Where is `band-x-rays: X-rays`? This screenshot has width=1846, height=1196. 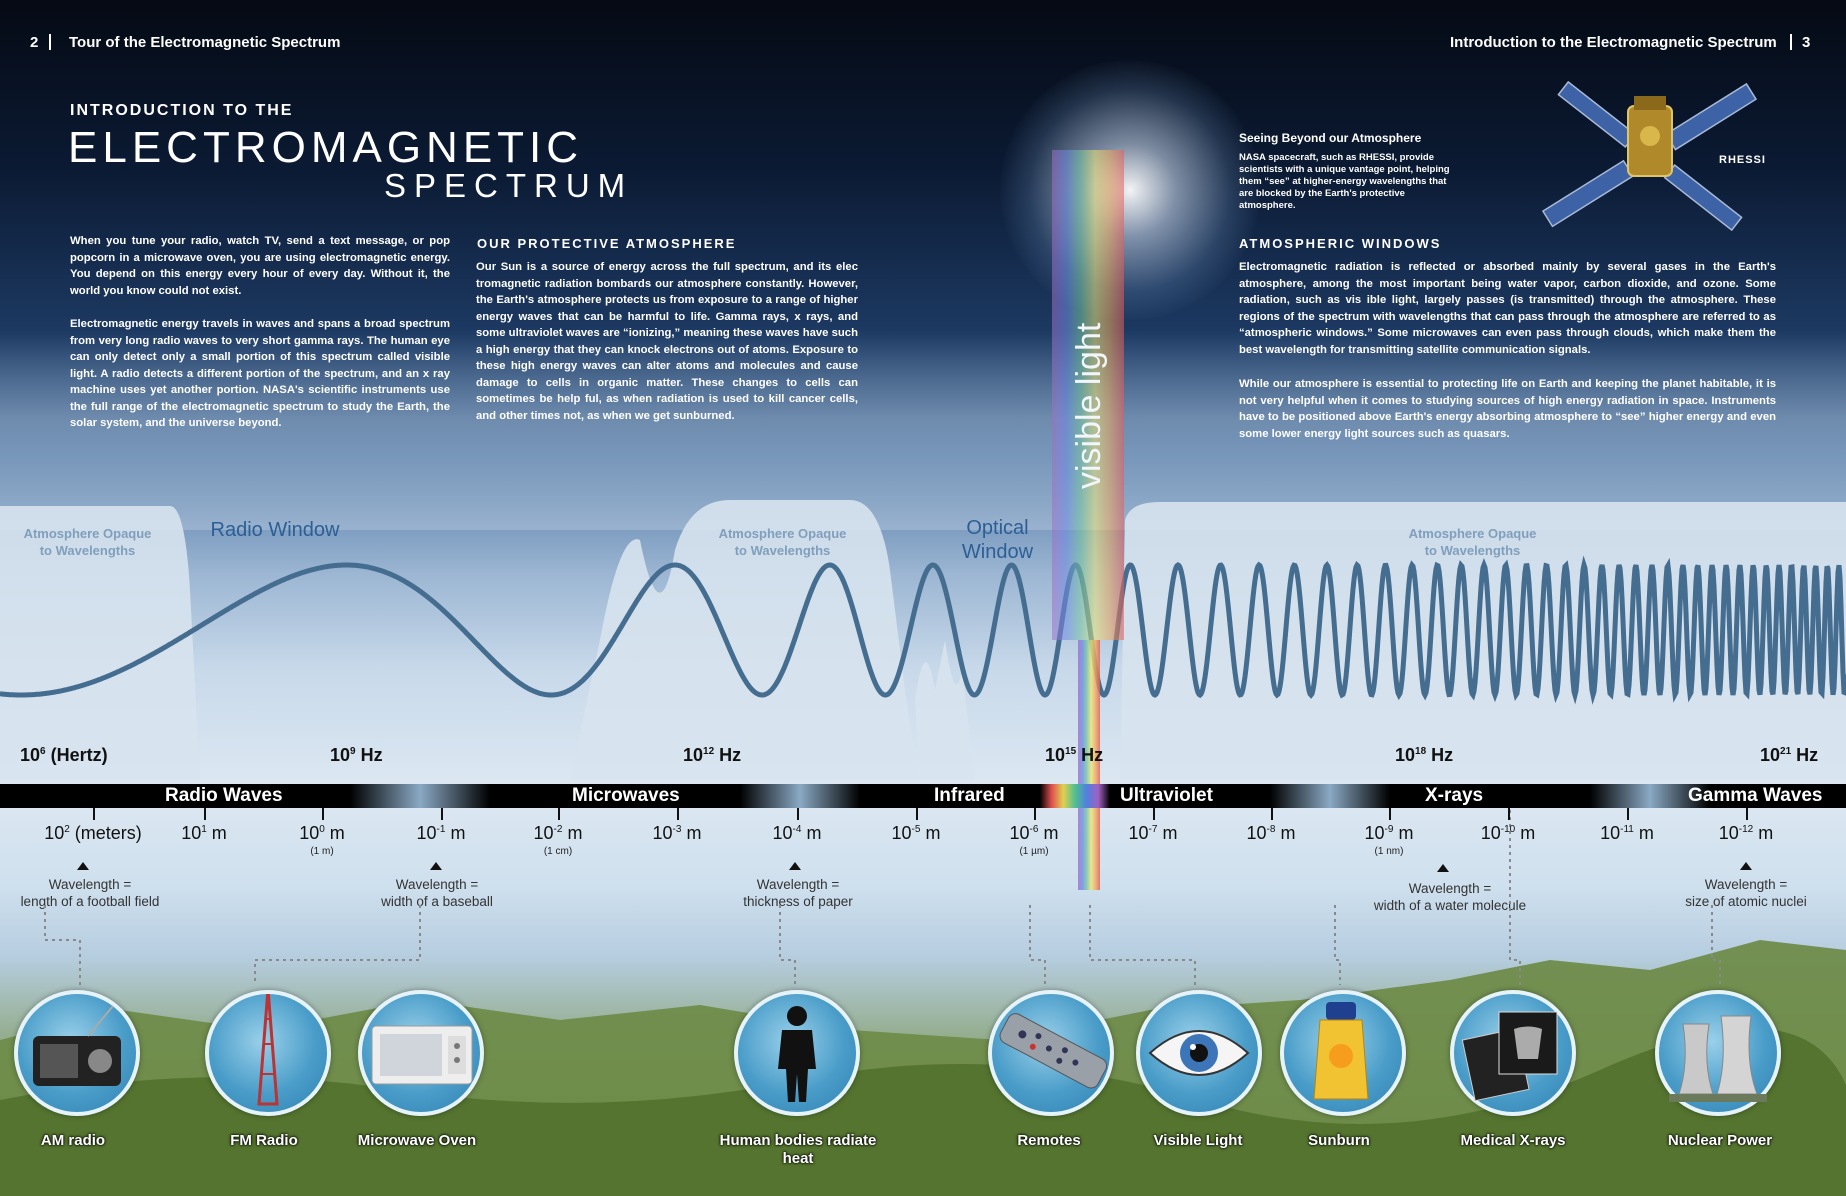
band-x-rays: X-rays is located at coordinates (1454, 795).